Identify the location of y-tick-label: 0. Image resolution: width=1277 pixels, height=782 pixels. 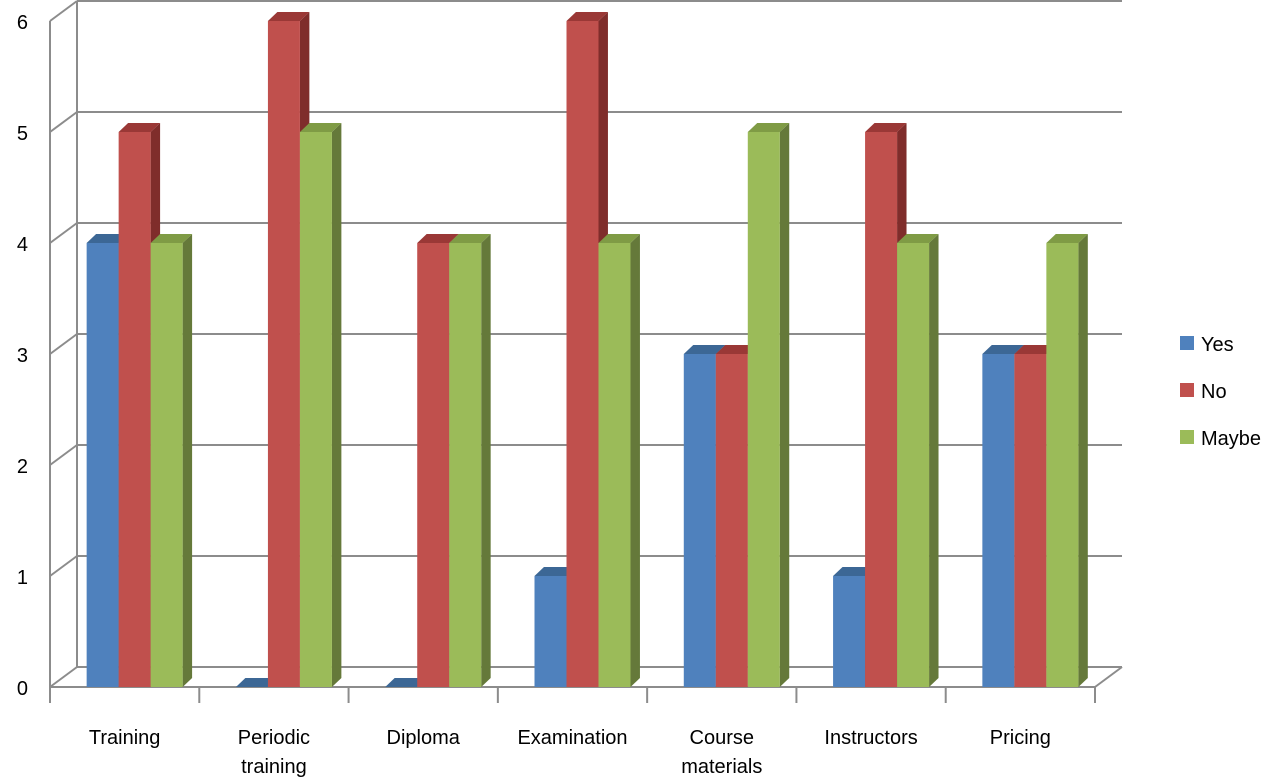
(22, 689).